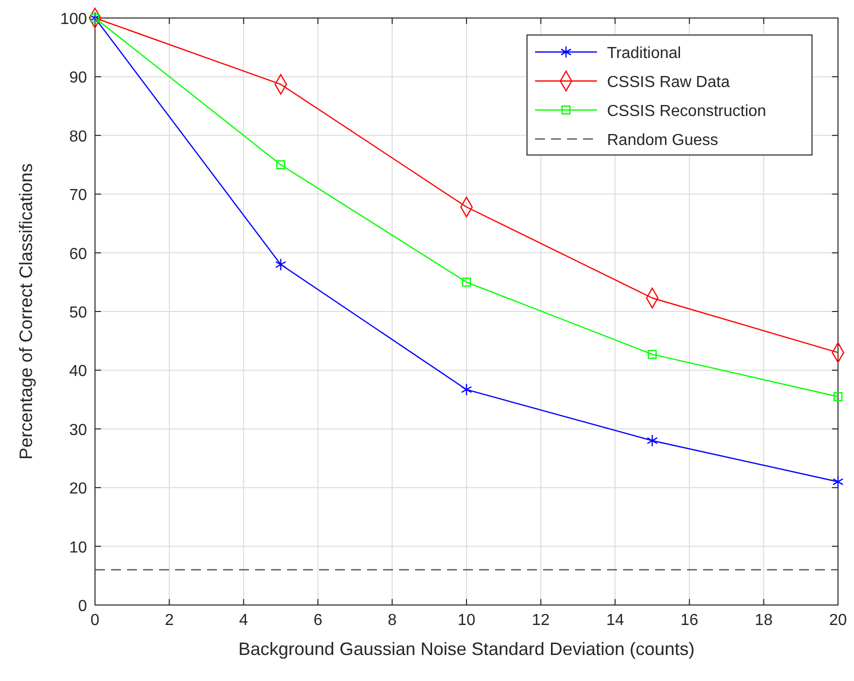 The width and height of the screenshot is (854, 681). Describe the element at coordinates (26, 311) in the screenshot. I see `y-axis-title: Percentage of Correct Classifications` at that location.